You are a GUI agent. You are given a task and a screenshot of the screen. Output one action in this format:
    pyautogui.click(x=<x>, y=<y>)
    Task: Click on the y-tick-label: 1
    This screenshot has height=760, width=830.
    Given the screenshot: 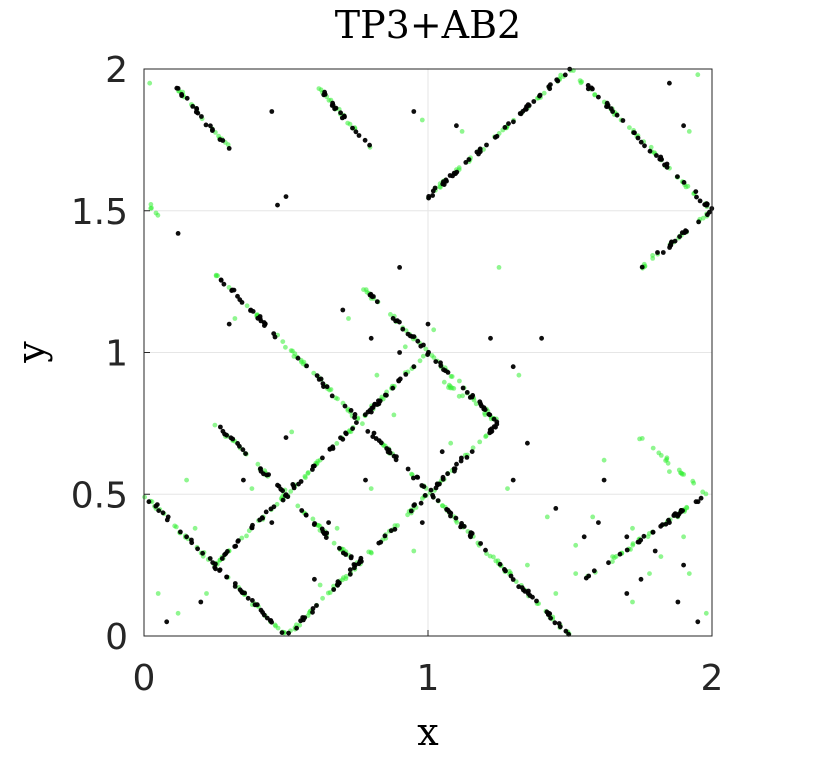 What is the action you would take?
    pyautogui.click(x=116, y=354)
    